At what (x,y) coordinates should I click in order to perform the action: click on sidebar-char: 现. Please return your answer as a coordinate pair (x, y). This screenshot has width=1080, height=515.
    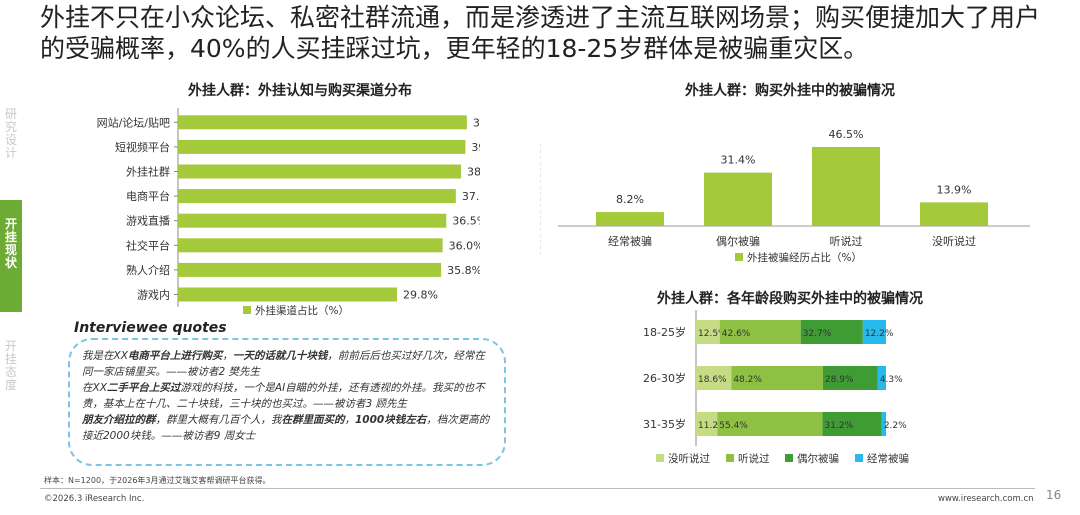
    Looking at the image, I should click on (10, 250).